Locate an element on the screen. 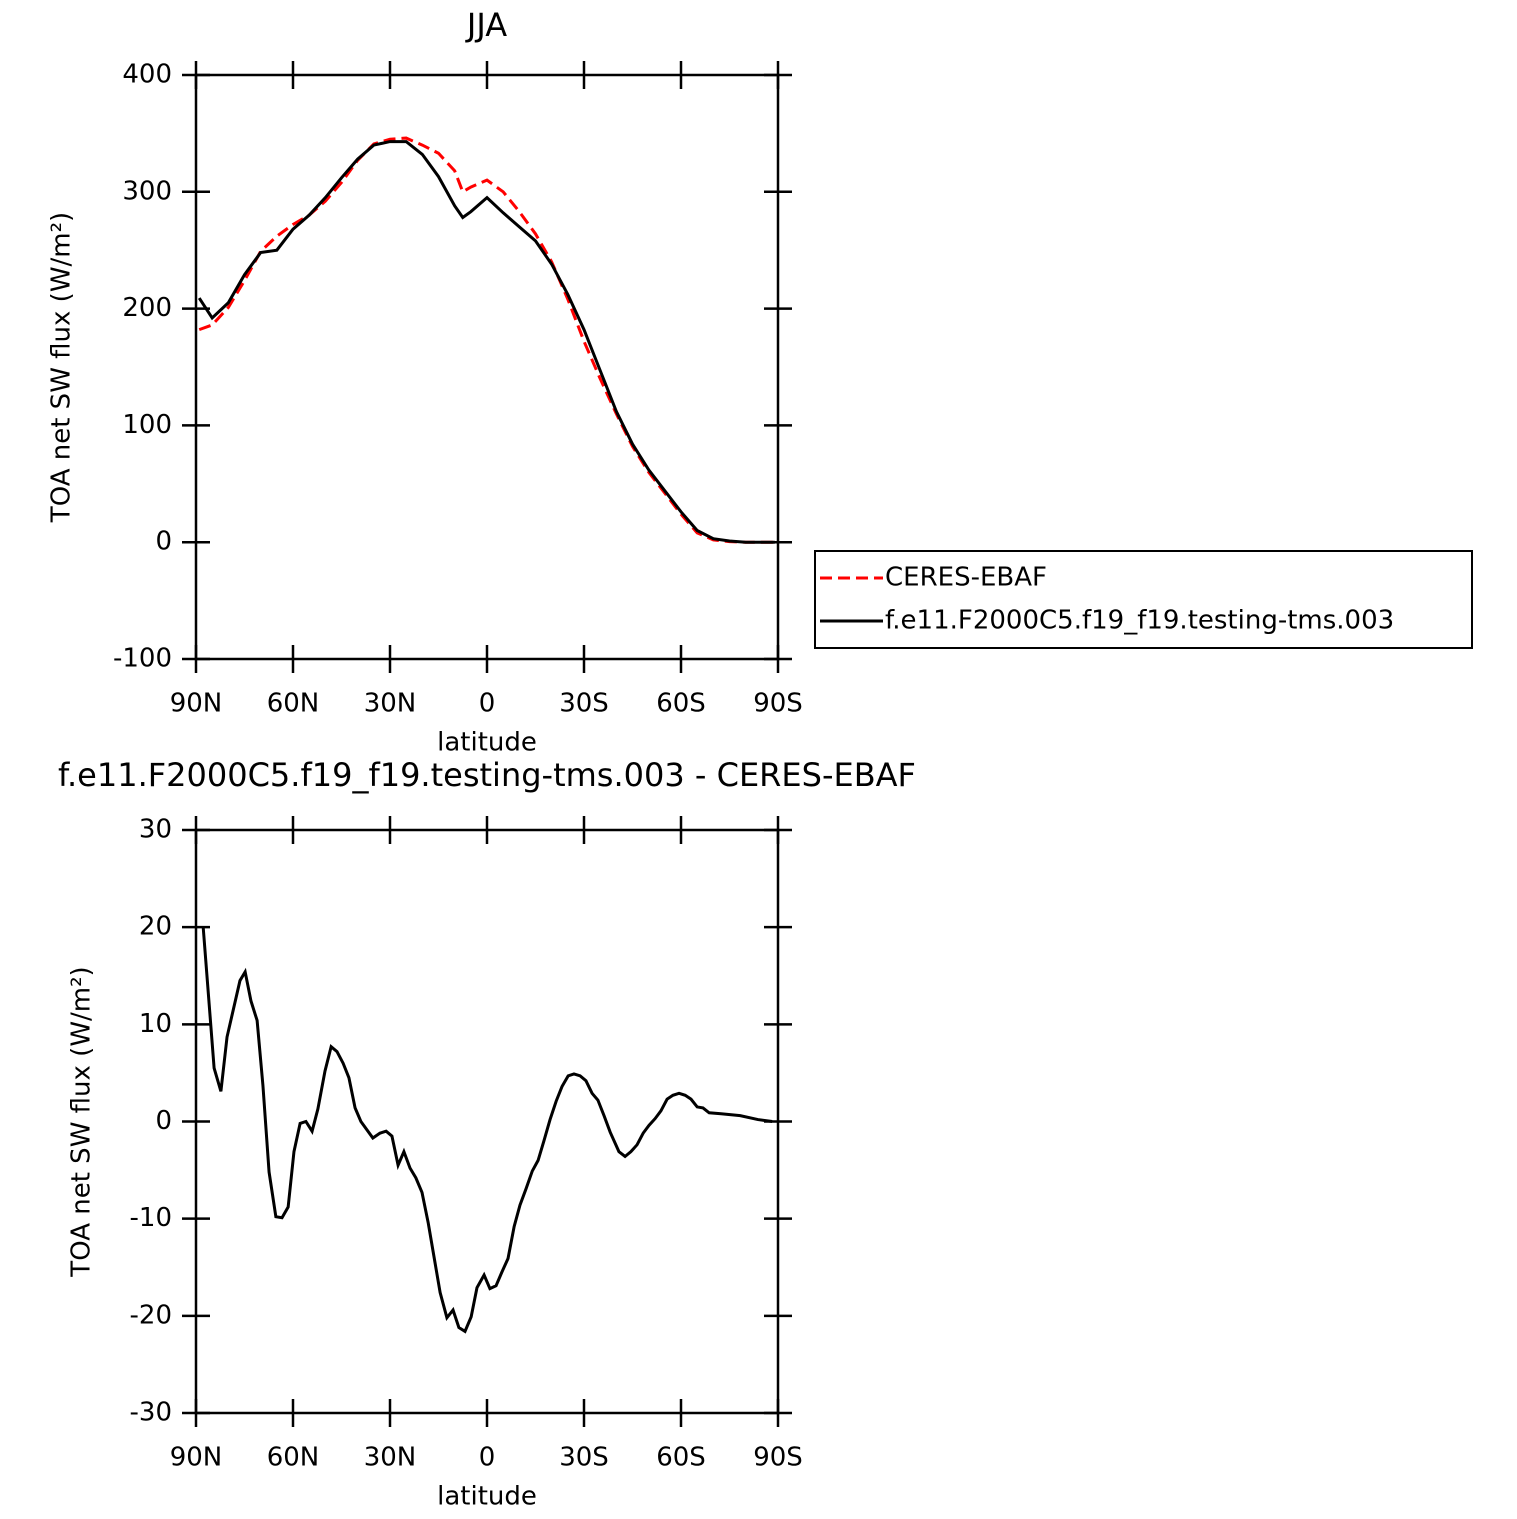  y-tick-label: -30 is located at coordinates (151, 1413).